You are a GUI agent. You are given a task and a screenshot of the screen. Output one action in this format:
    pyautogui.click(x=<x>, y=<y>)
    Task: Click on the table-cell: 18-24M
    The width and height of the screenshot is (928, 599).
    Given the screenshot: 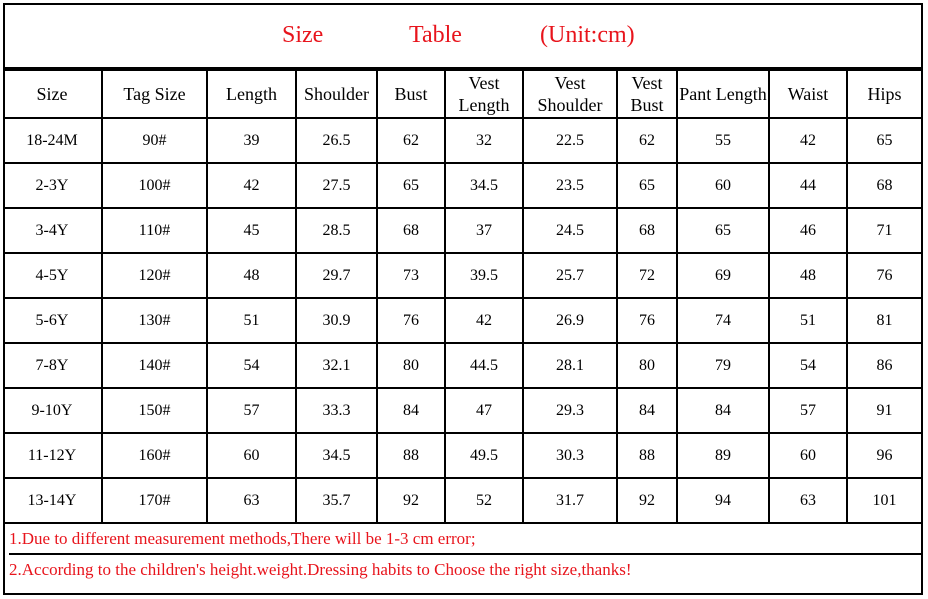 What is the action you would take?
    pyautogui.click(x=53, y=140)
    